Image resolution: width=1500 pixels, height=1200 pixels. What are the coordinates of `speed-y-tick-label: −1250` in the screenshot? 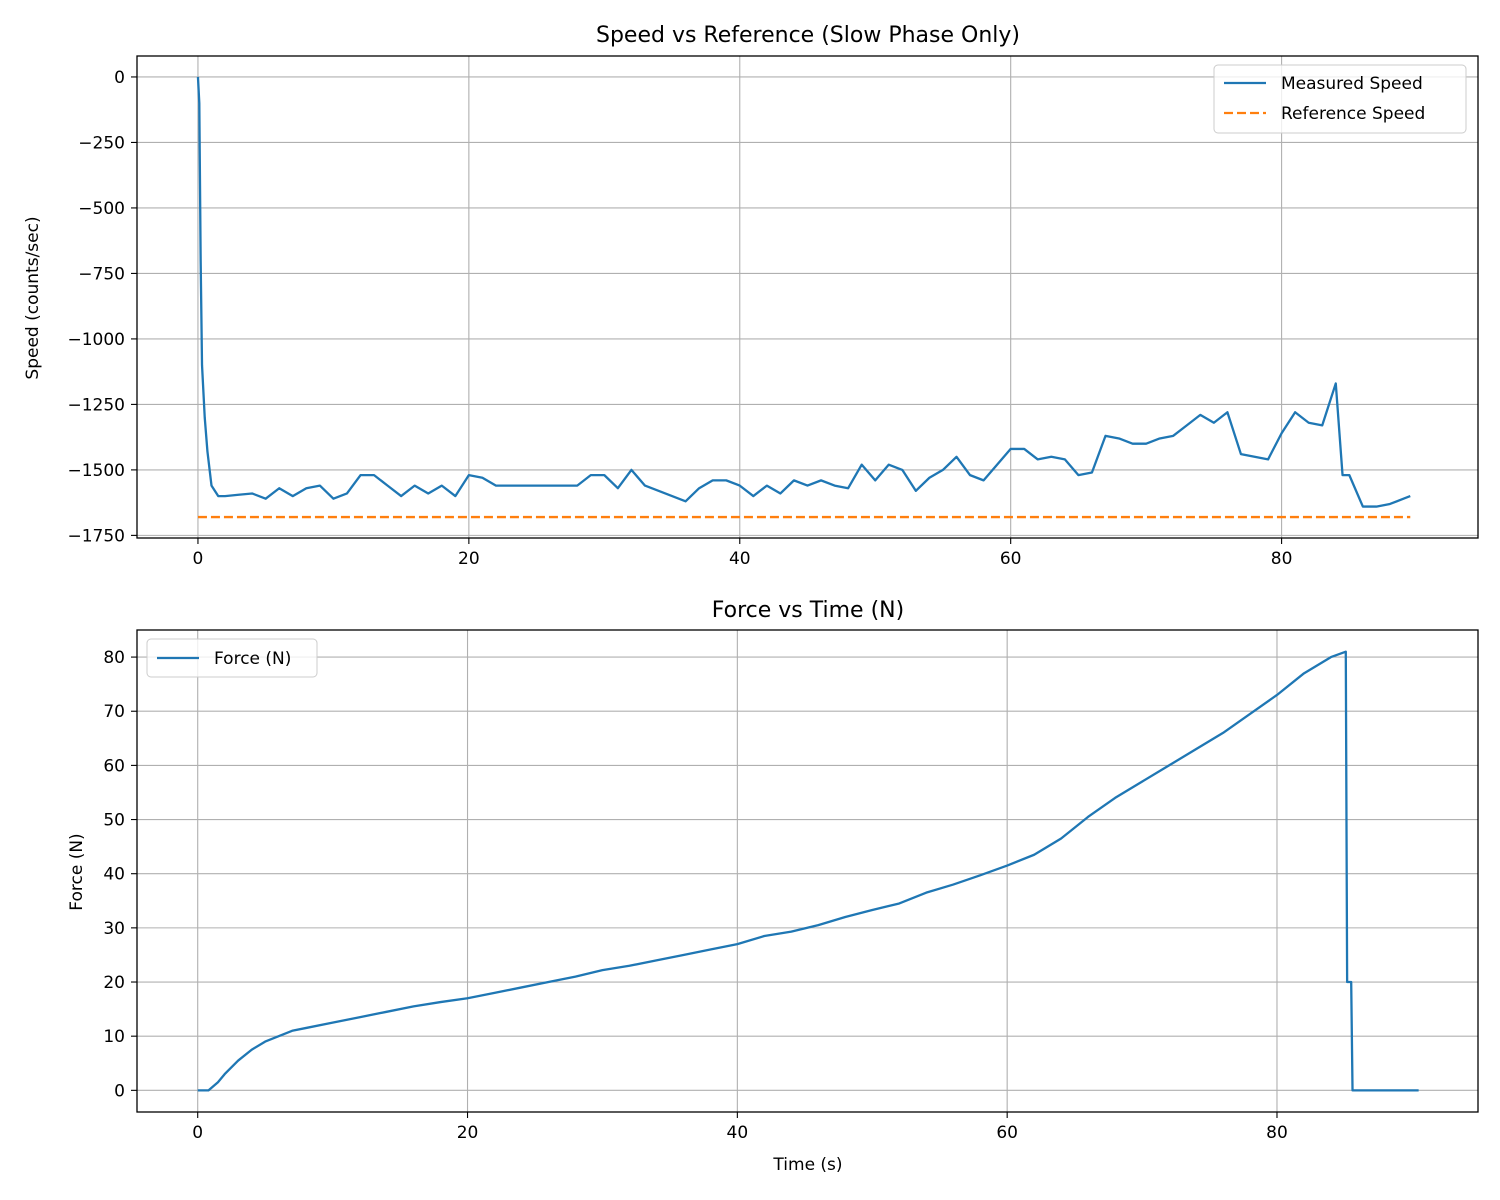 It's located at (96, 405).